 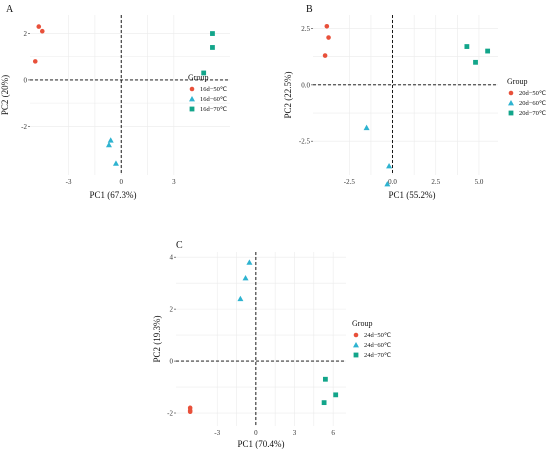 What do you see at coordinates (214, 89) in the screenshot?
I see `legend-item-label: 16d−50℃` at bounding box center [214, 89].